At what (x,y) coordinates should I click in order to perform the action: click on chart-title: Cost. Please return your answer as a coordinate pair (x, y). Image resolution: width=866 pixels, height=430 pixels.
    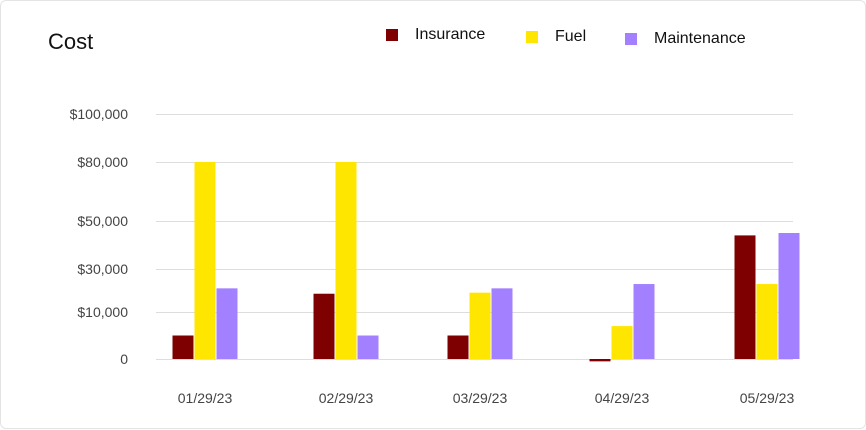
    Looking at the image, I should click on (71, 41).